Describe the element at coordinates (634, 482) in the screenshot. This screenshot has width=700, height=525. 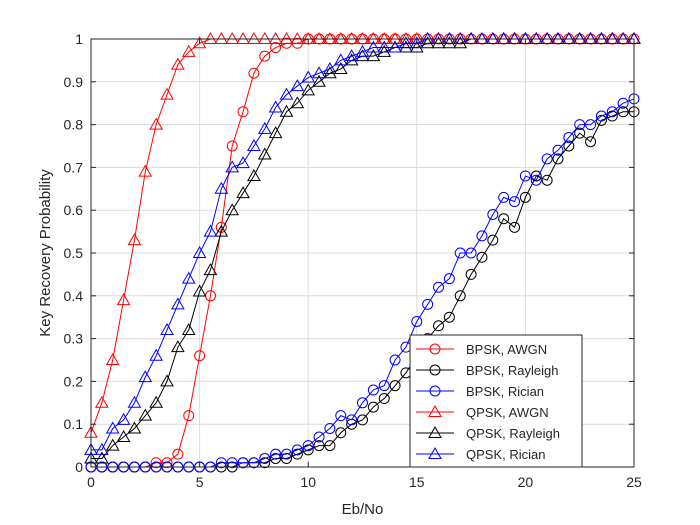
I see `x-tick-label: 25` at that location.